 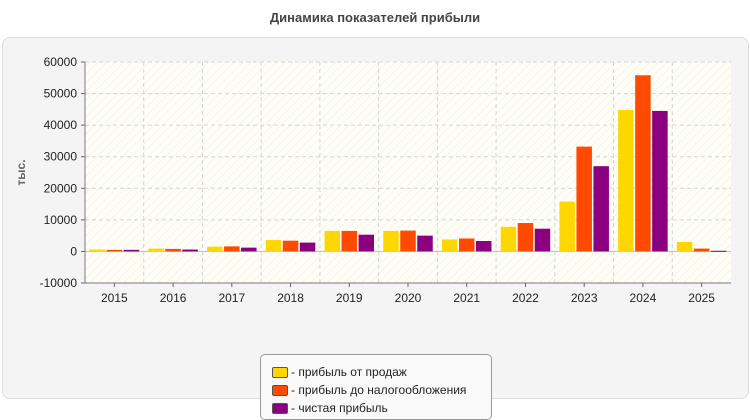 What do you see at coordinates (375, 17) in the screenshot?
I see `chart-title: Динамика показателей прибыли` at bounding box center [375, 17].